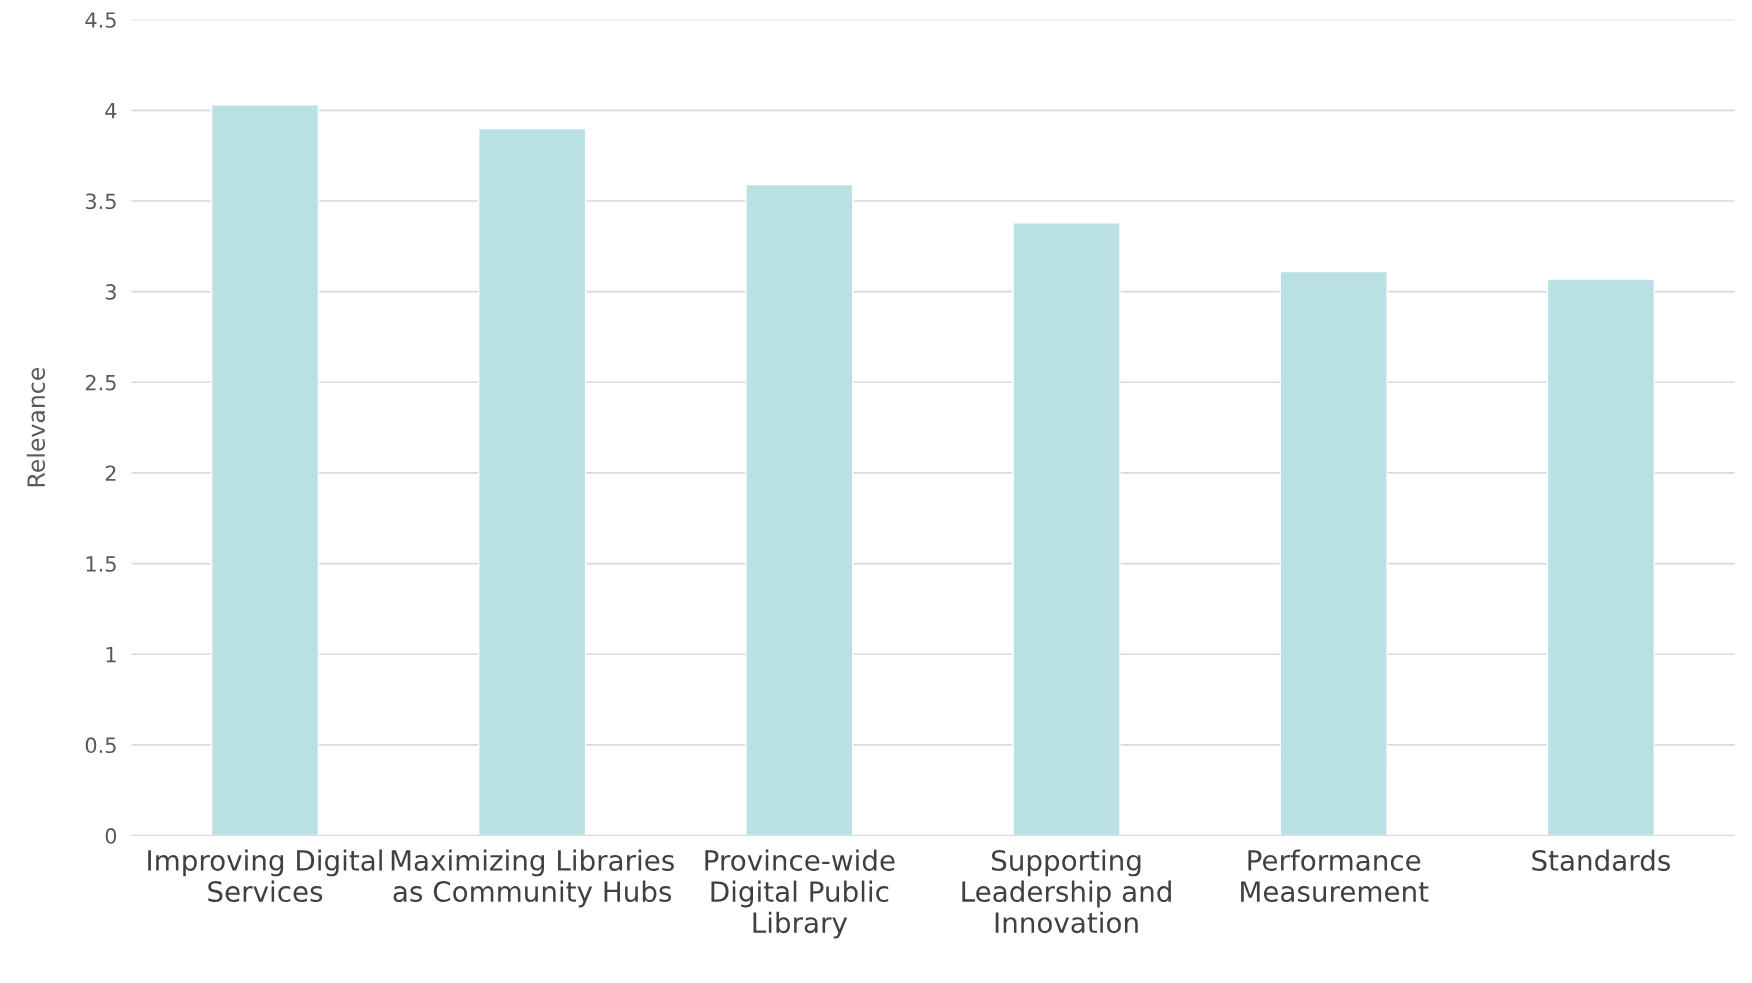 Image resolution: width=1752 pixels, height=983 pixels. What do you see at coordinates (100, 20) in the screenshot?
I see `y-tick-label: 4.5` at bounding box center [100, 20].